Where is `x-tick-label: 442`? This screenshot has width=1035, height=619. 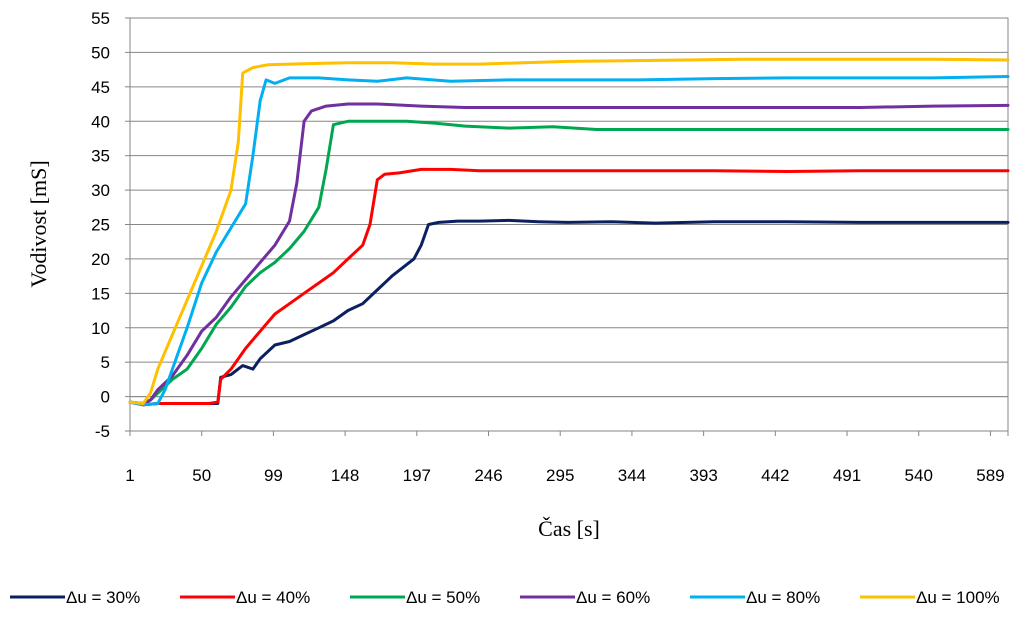 x-tick-label: 442 is located at coordinates (775, 475).